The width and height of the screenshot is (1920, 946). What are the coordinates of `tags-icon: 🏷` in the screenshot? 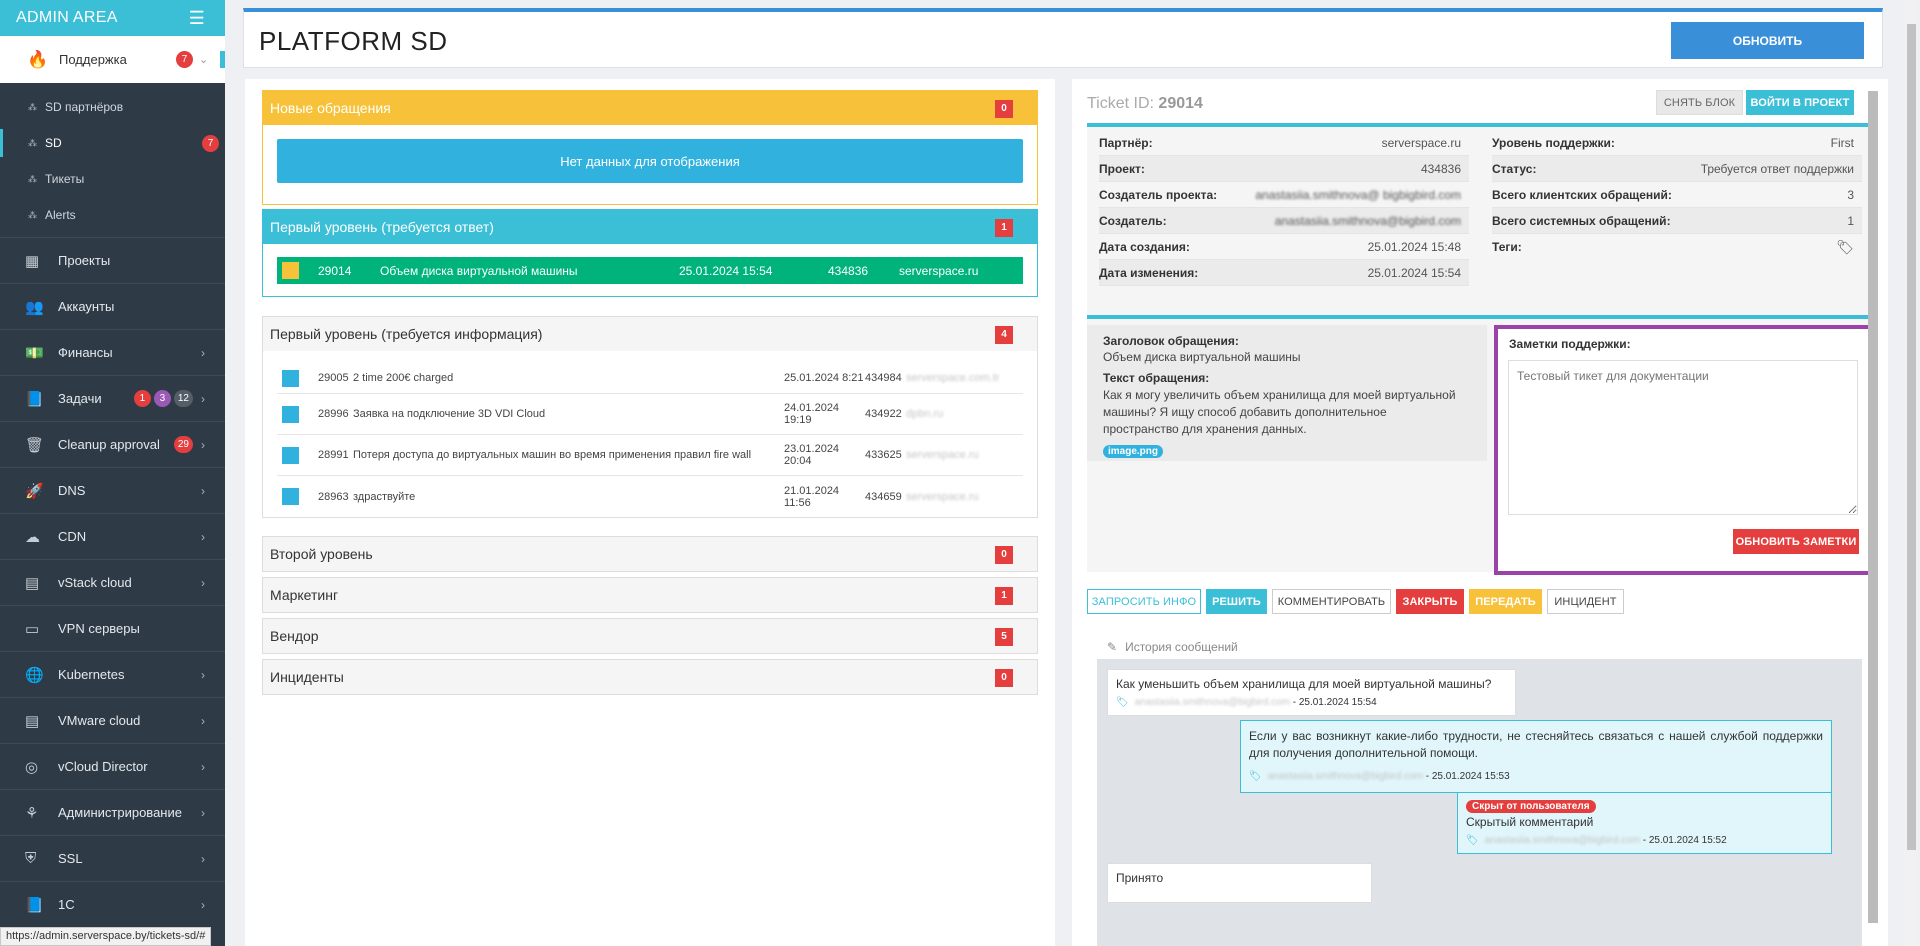 It's located at (1845, 246).